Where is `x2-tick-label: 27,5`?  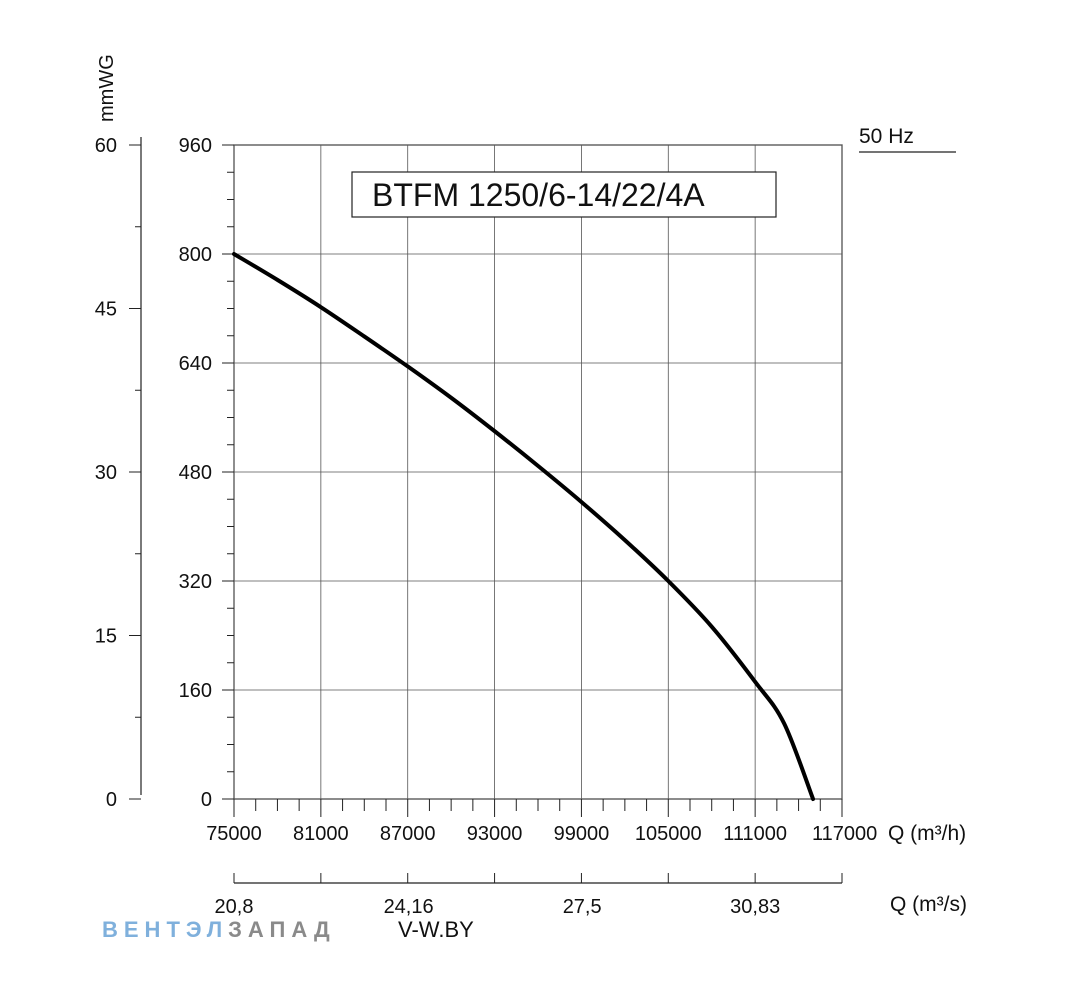
x2-tick-label: 27,5 is located at coordinates (582, 907).